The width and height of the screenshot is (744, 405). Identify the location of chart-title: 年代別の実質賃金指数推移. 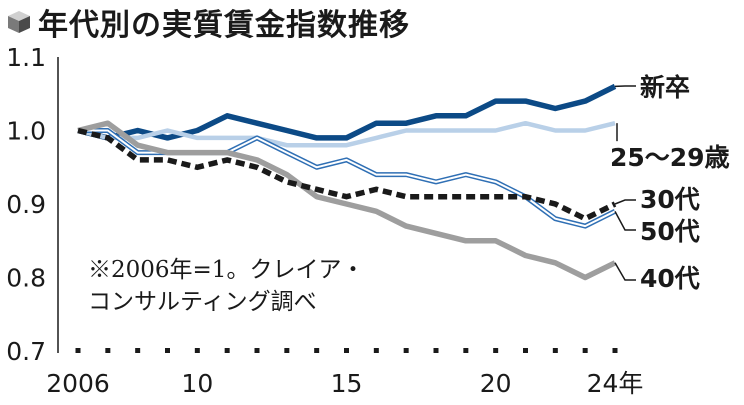
(224, 25).